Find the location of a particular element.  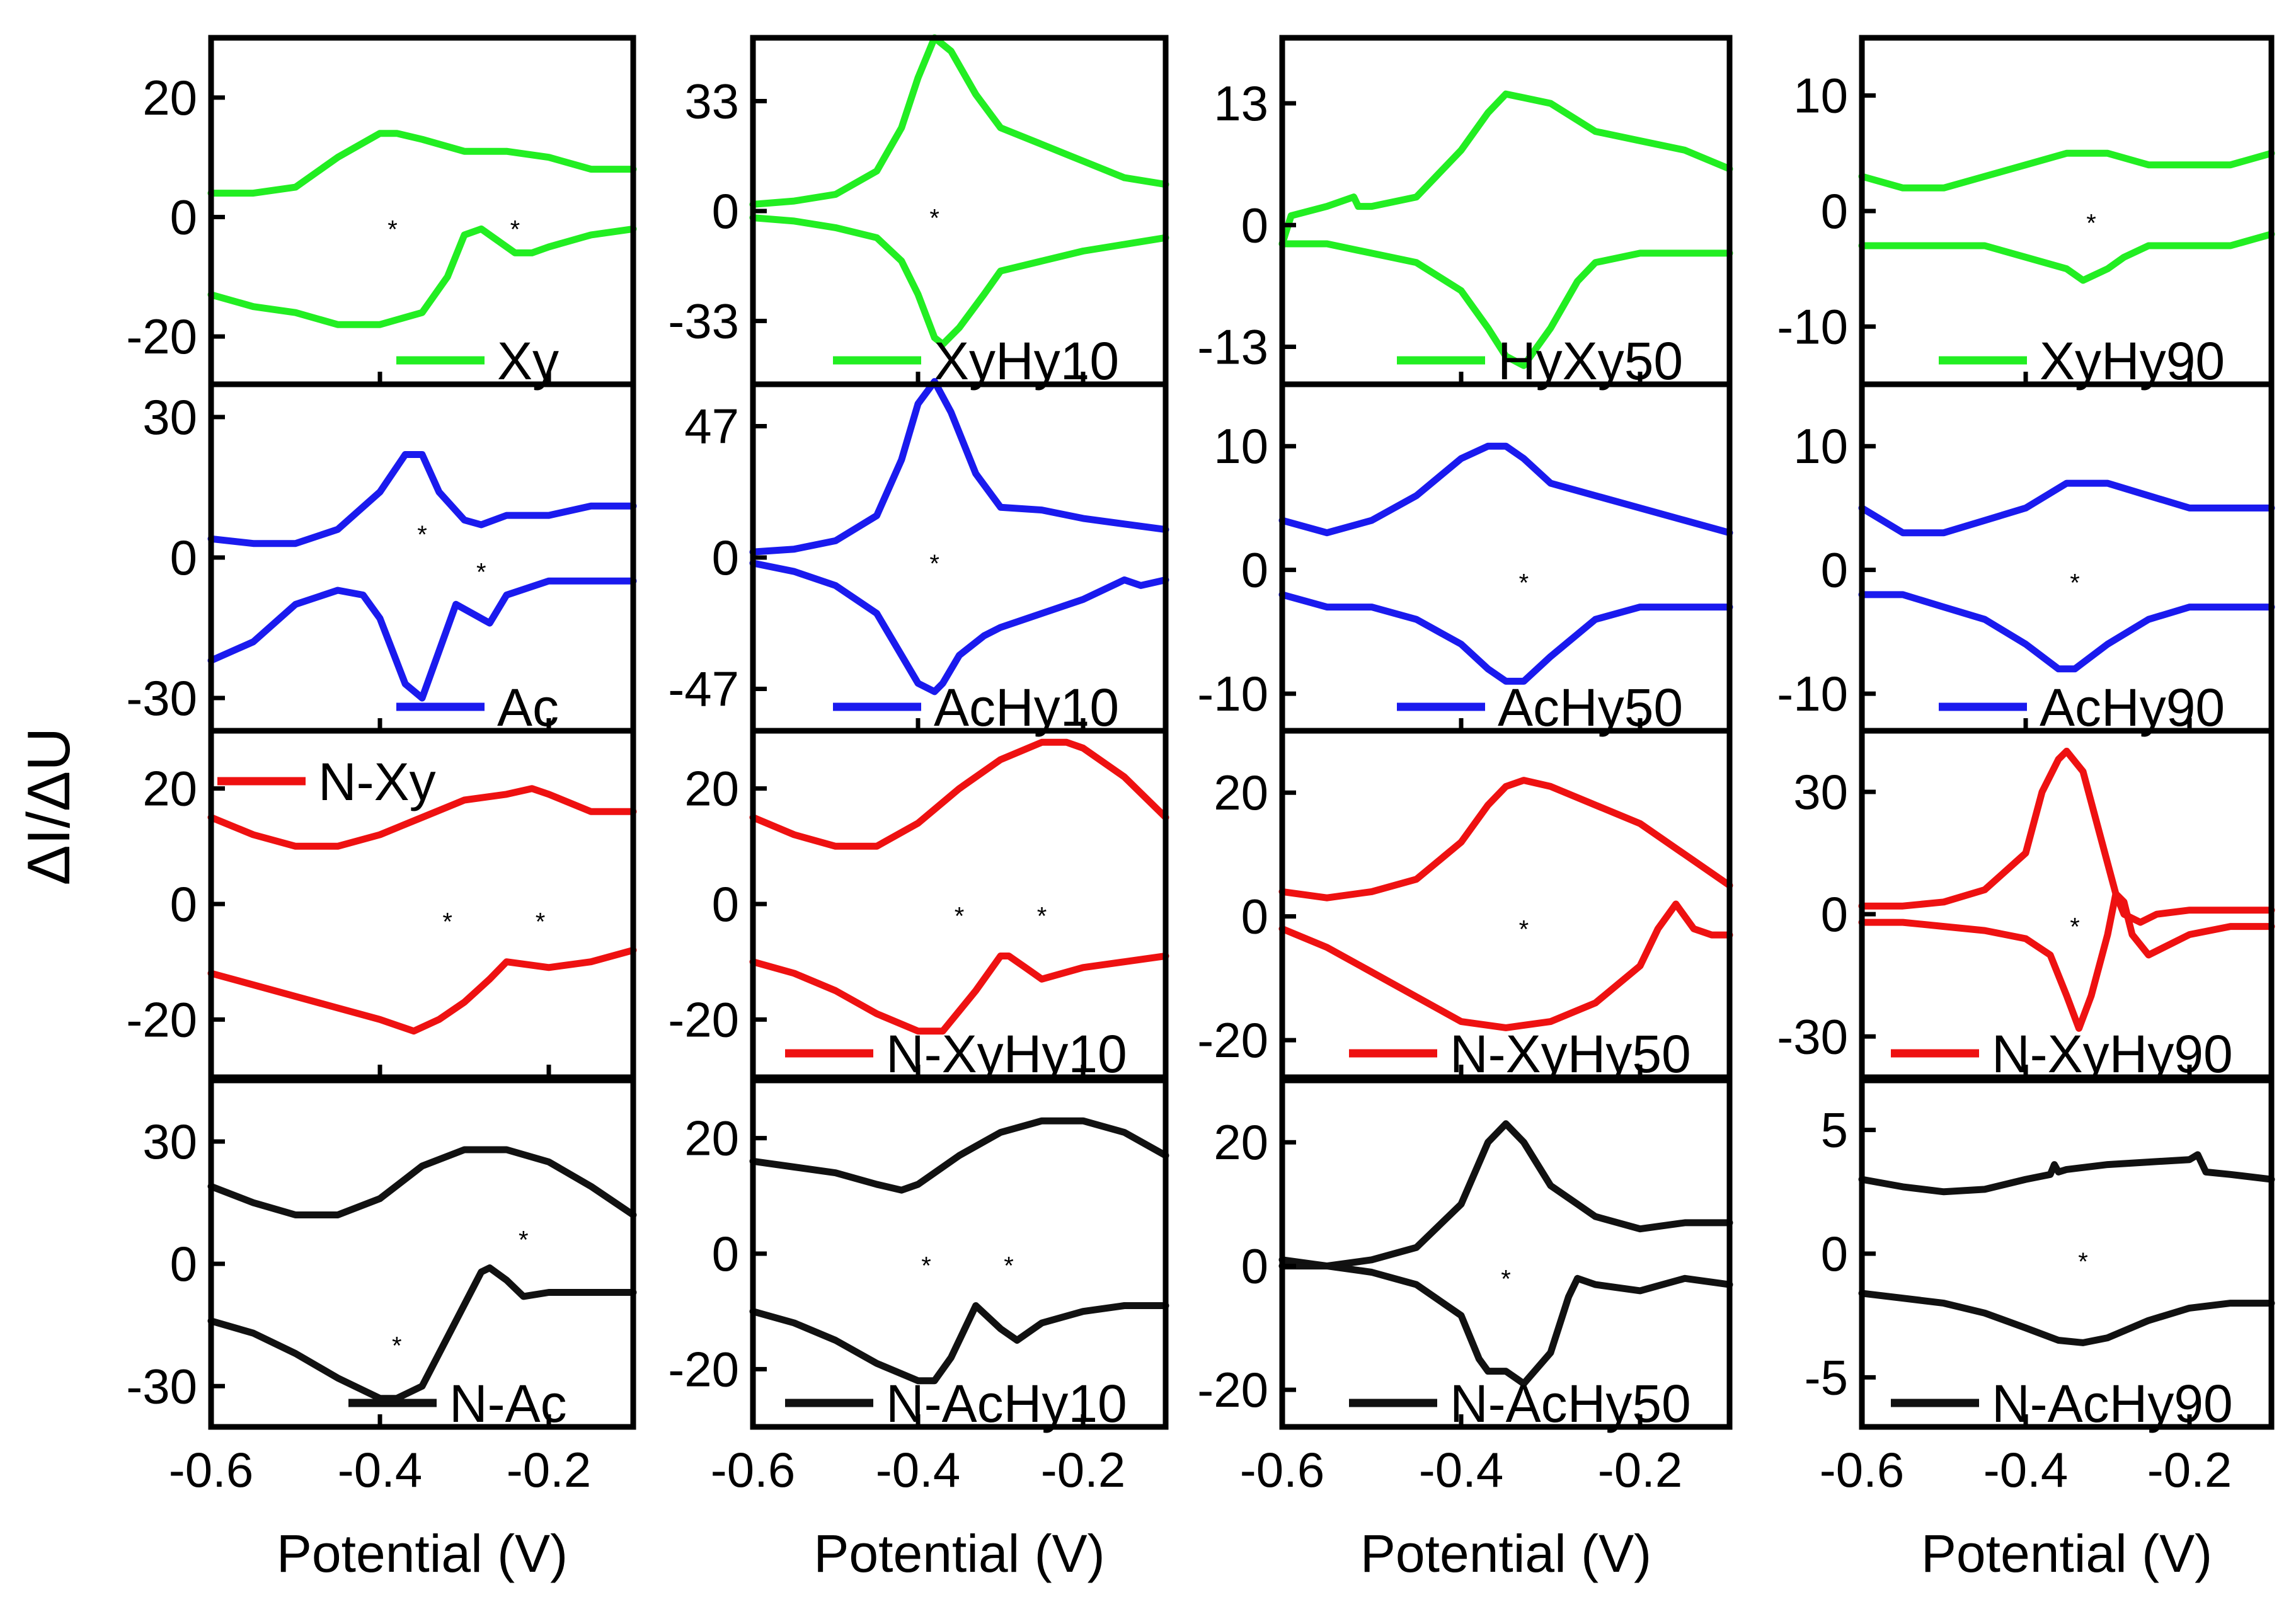

panel-n-xyhy10-ytick-label-0: 20 is located at coordinates (711, 788).